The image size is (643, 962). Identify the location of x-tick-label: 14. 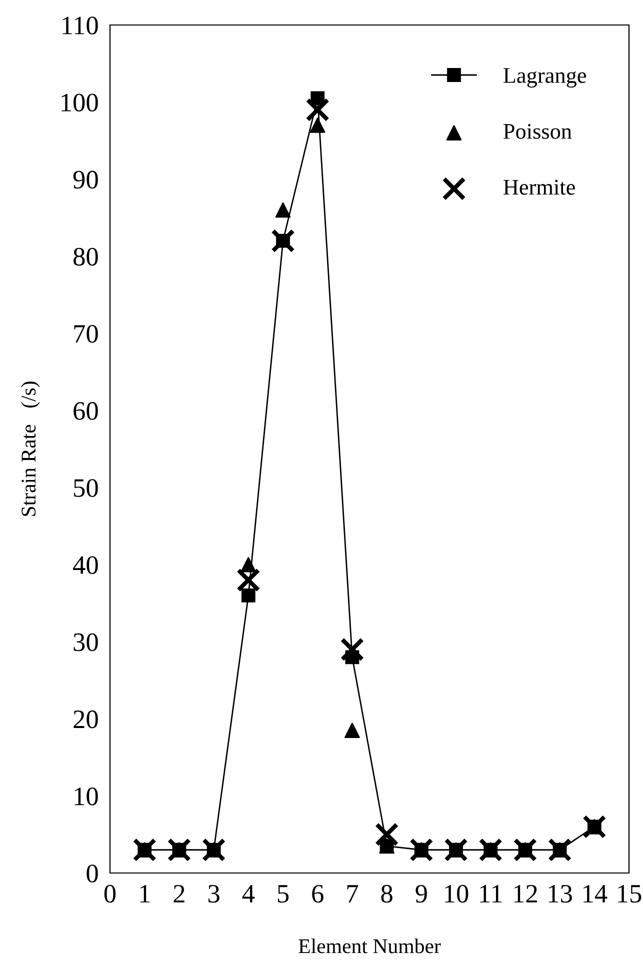
(596, 893).